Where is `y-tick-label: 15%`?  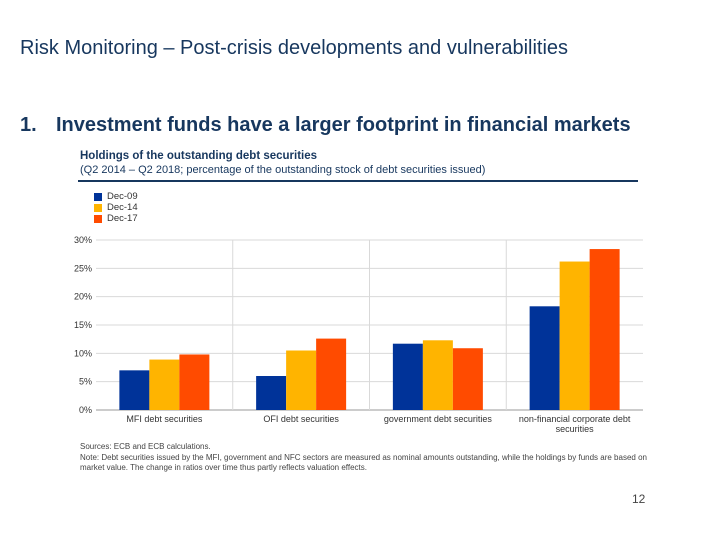
y-tick-label: 15% is located at coordinates (83, 325).